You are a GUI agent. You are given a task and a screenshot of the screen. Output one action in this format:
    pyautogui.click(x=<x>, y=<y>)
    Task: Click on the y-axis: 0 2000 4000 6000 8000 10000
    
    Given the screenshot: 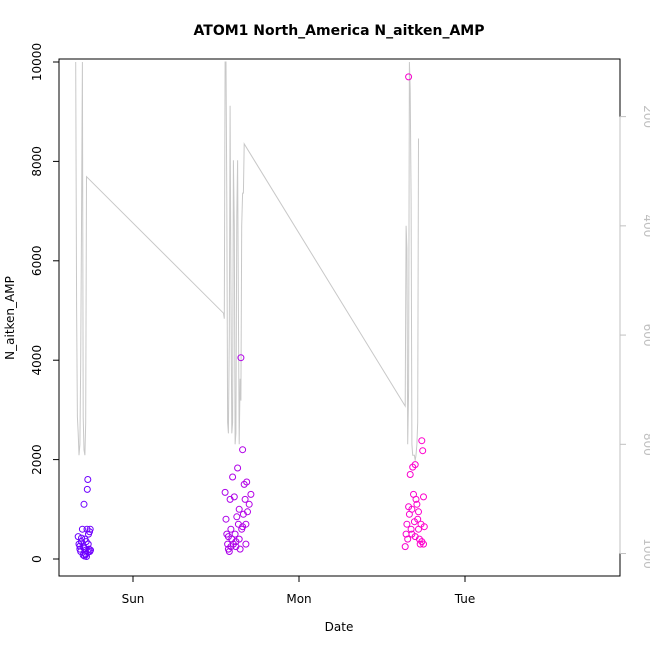 What is the action you would take?
    pyautogui.click(x=45, y=303)
    